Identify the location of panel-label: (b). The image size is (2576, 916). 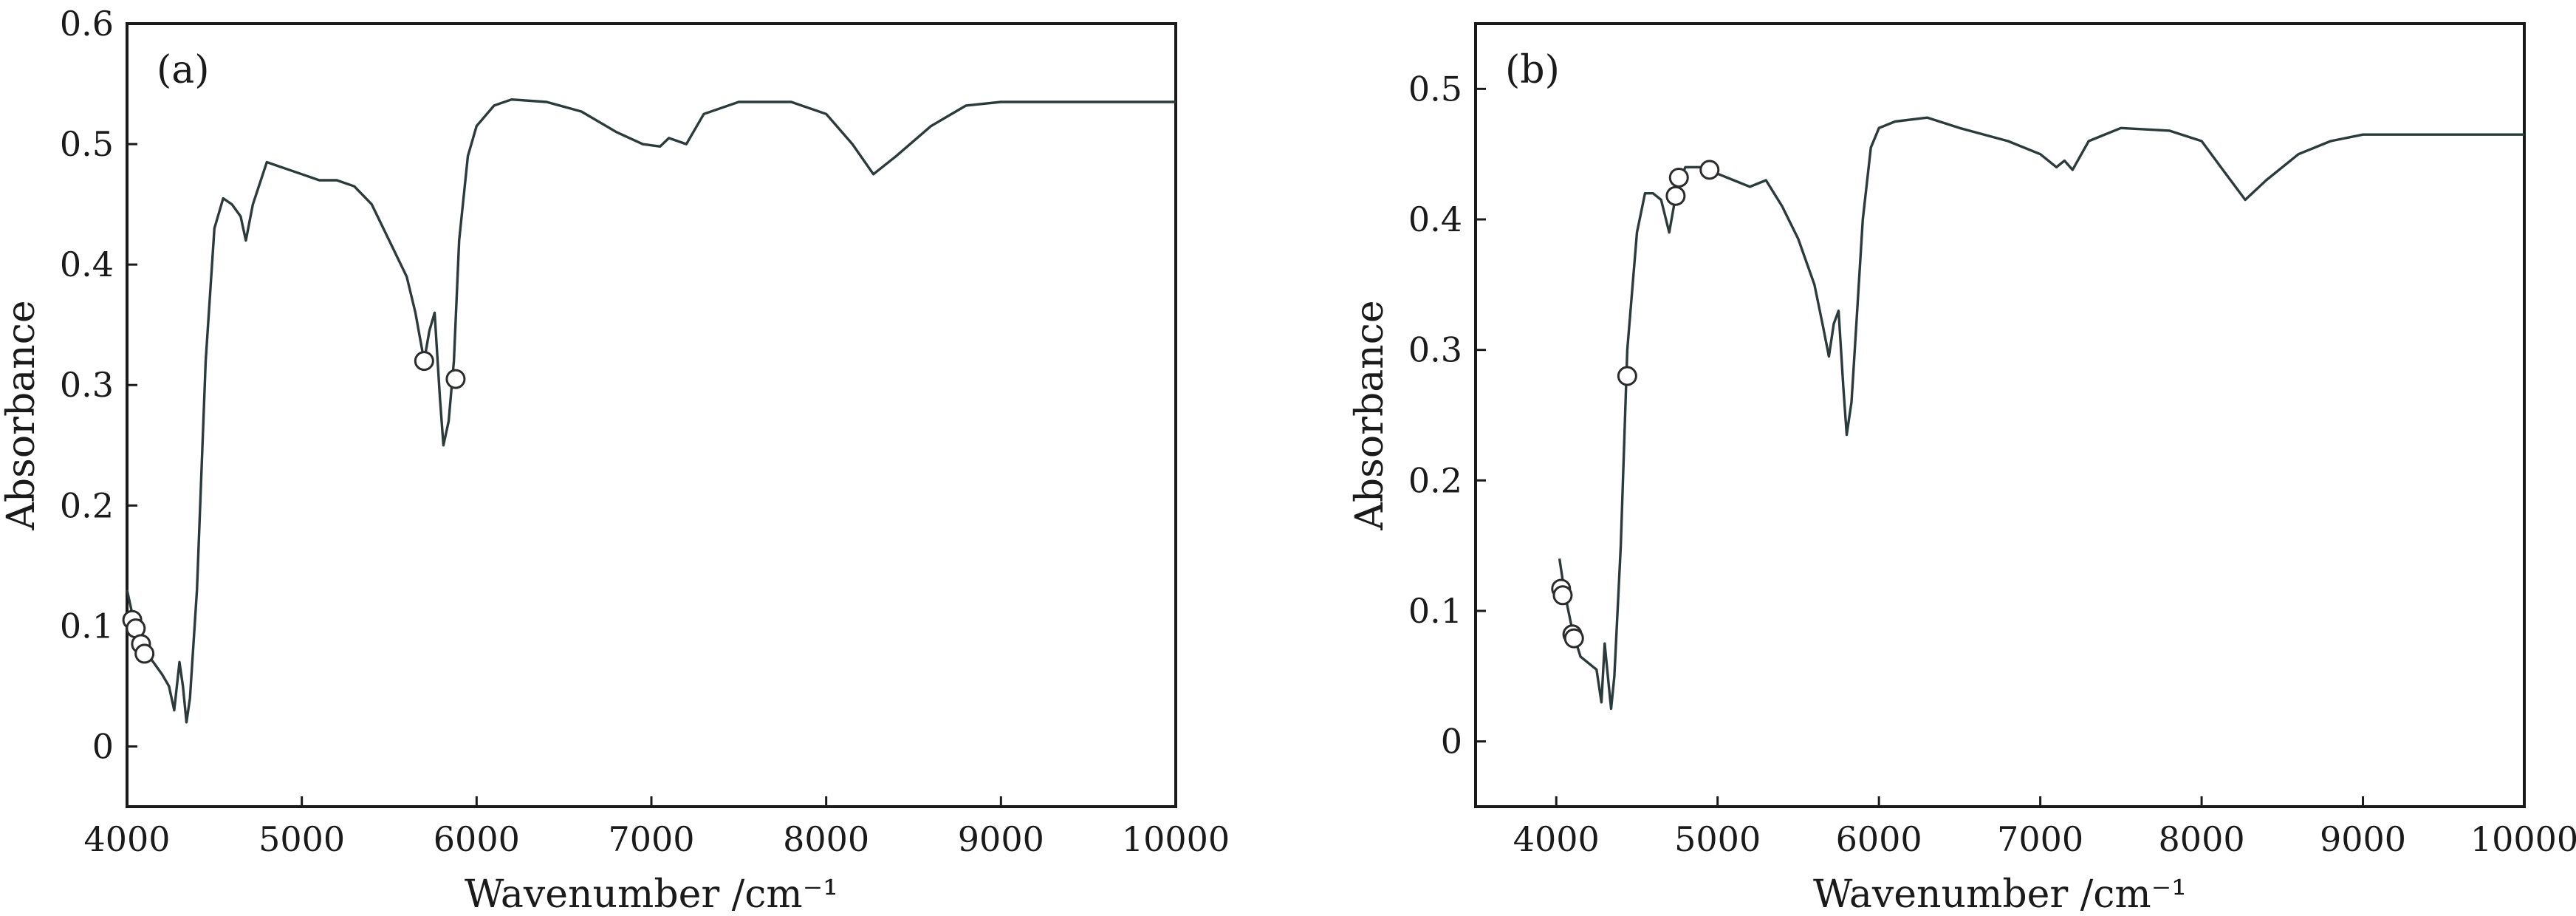
(1532, 70).